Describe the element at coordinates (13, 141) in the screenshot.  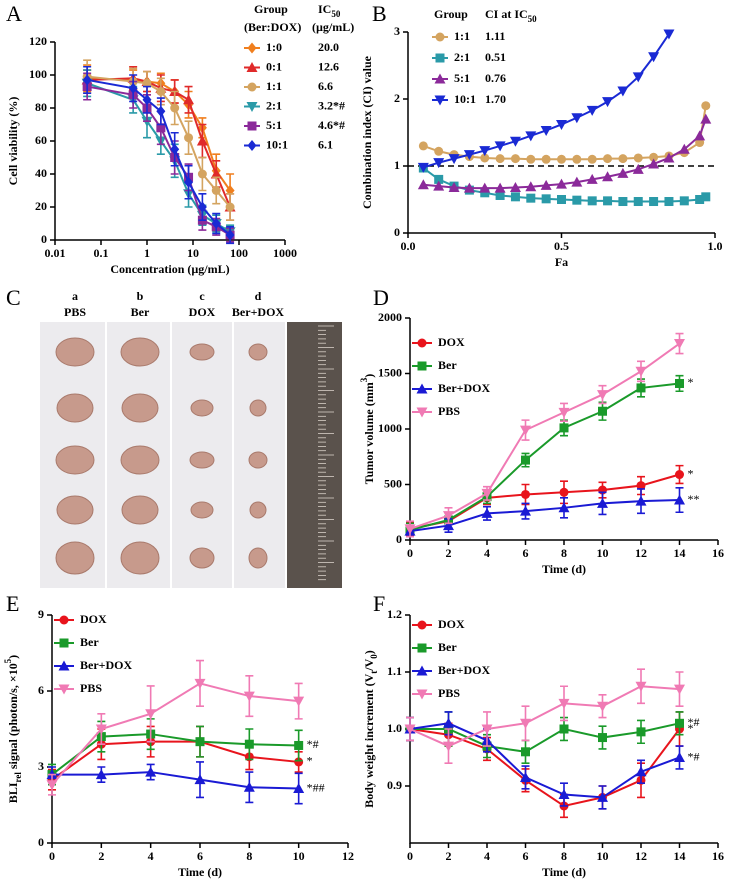
I see `y-axis-title: Cell viability (%)` at that location.